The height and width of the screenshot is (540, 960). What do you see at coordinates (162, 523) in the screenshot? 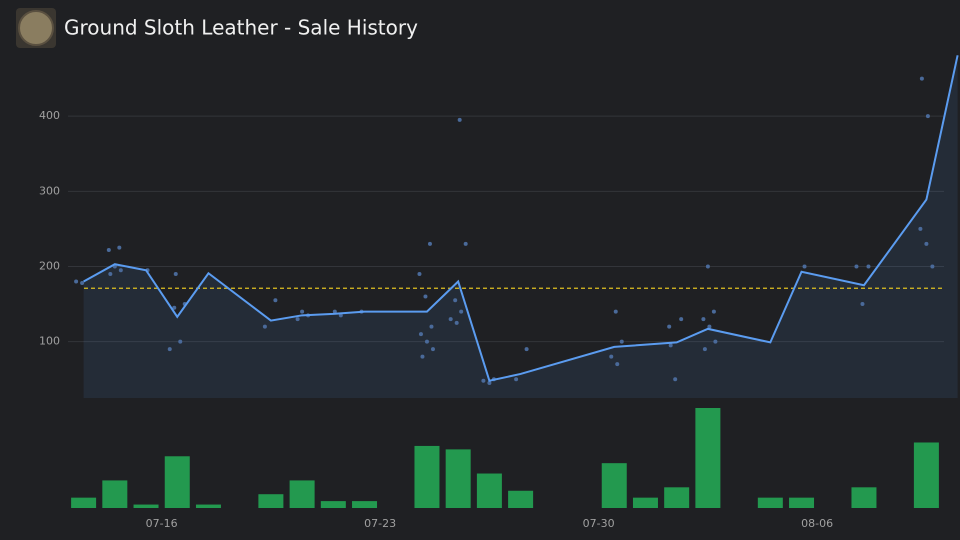
I see `x-tick-label: 07-16` at bounding box center [162, 523].